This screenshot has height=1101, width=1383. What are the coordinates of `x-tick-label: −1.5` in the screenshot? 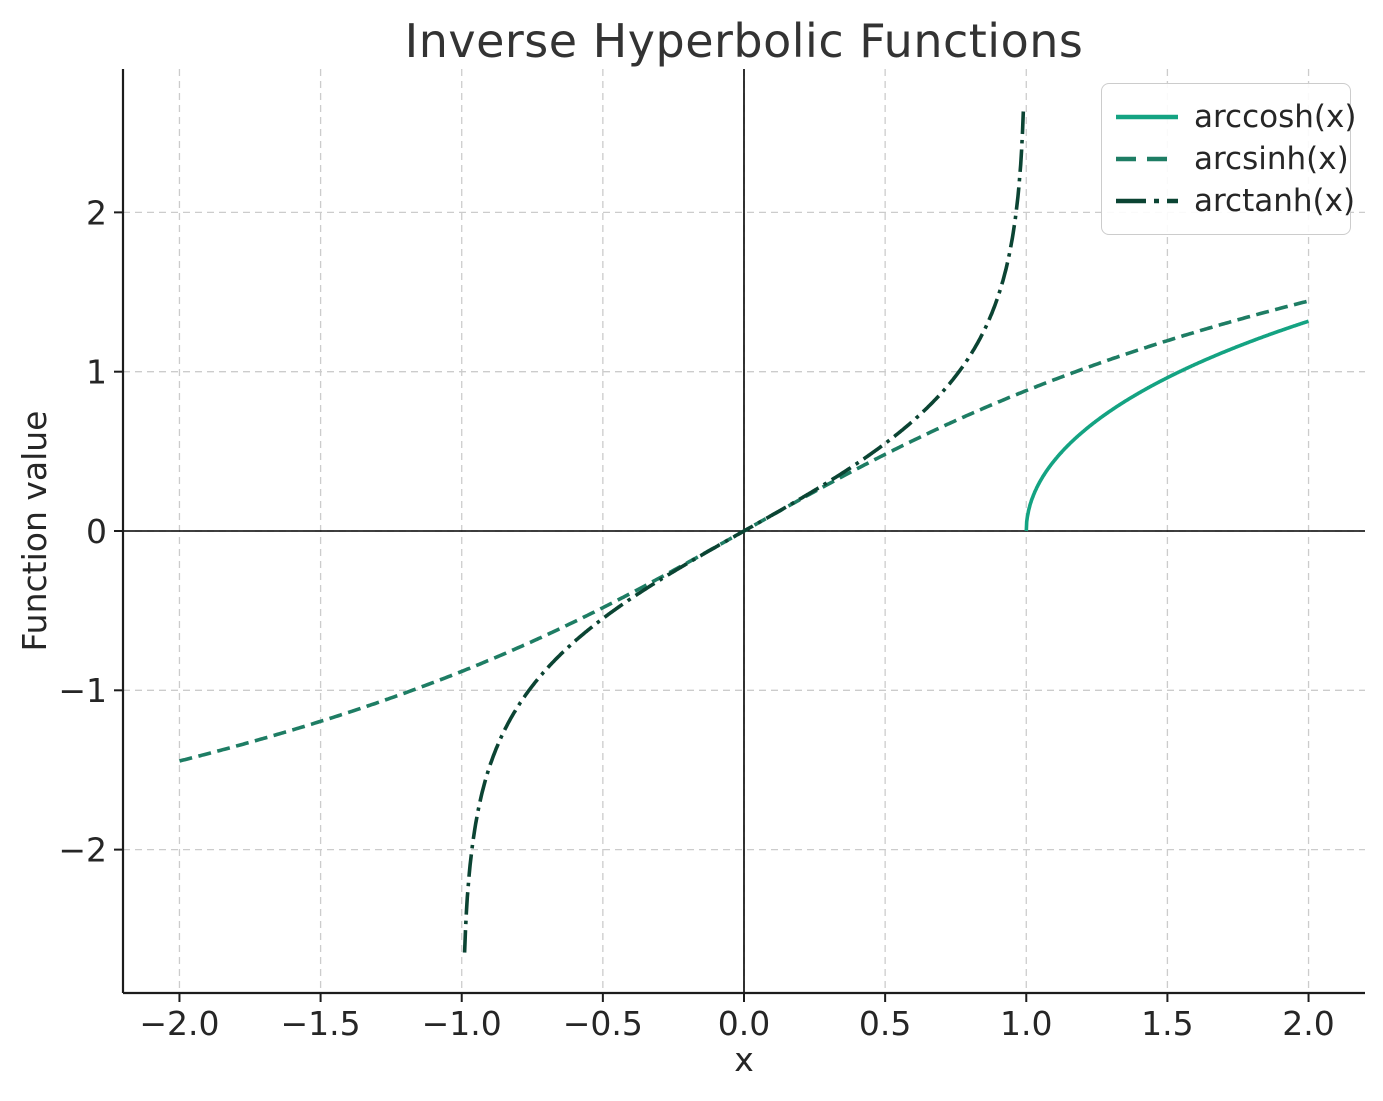 It's located at (321, 1023).